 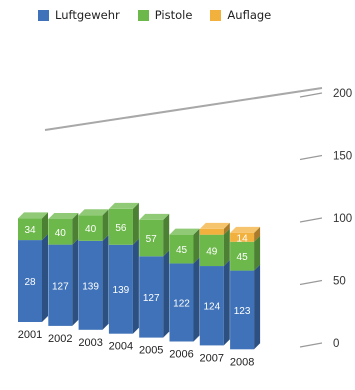 I want to click on bar-side-luftgewehr-2002, so click(x=75, y=282).